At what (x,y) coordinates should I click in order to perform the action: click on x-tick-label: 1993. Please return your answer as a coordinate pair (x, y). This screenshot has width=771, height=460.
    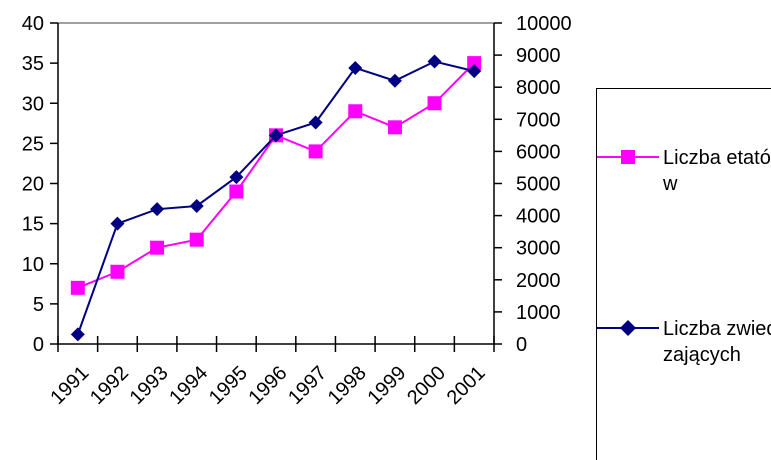
    Looking at the image, I should click on (149, 385).